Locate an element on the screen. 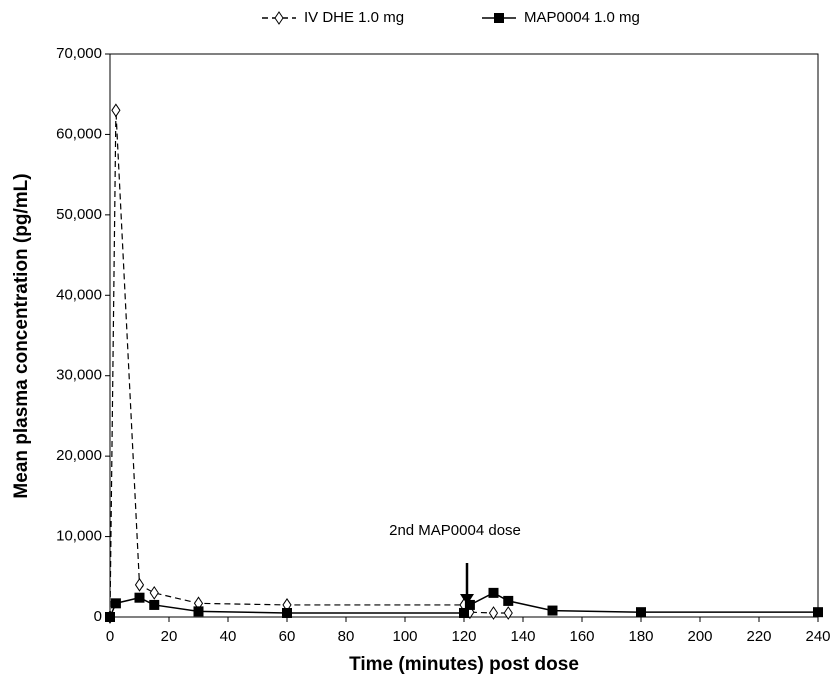 The height and width of the screenshot is (679, 835). x-tick-label: 120 is located at coordinates (463, 636).